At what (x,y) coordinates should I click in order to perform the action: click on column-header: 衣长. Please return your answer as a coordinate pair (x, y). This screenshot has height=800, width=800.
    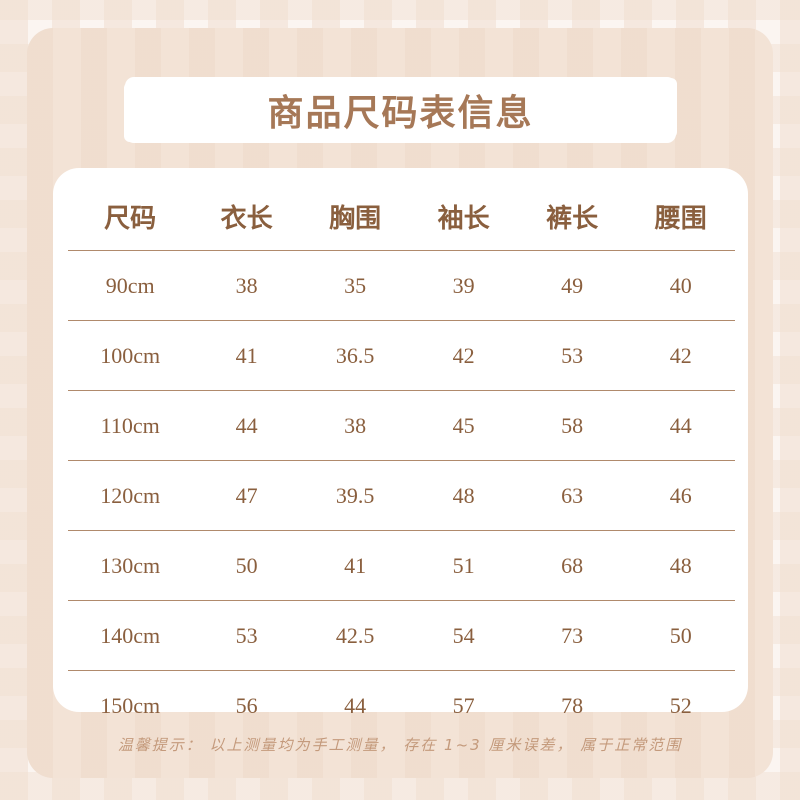
    Looking at the image, I should click on (246, 216).